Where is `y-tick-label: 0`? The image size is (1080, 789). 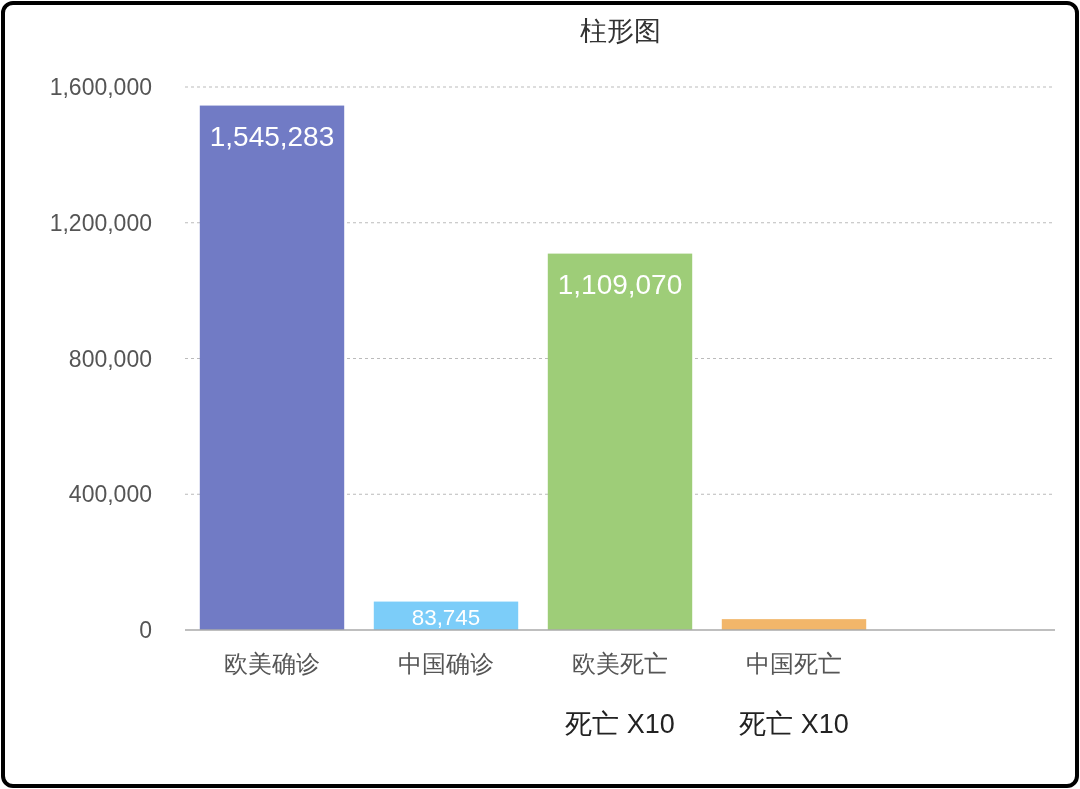 y-tick-label: 0 is located at coordinates (145, 630).